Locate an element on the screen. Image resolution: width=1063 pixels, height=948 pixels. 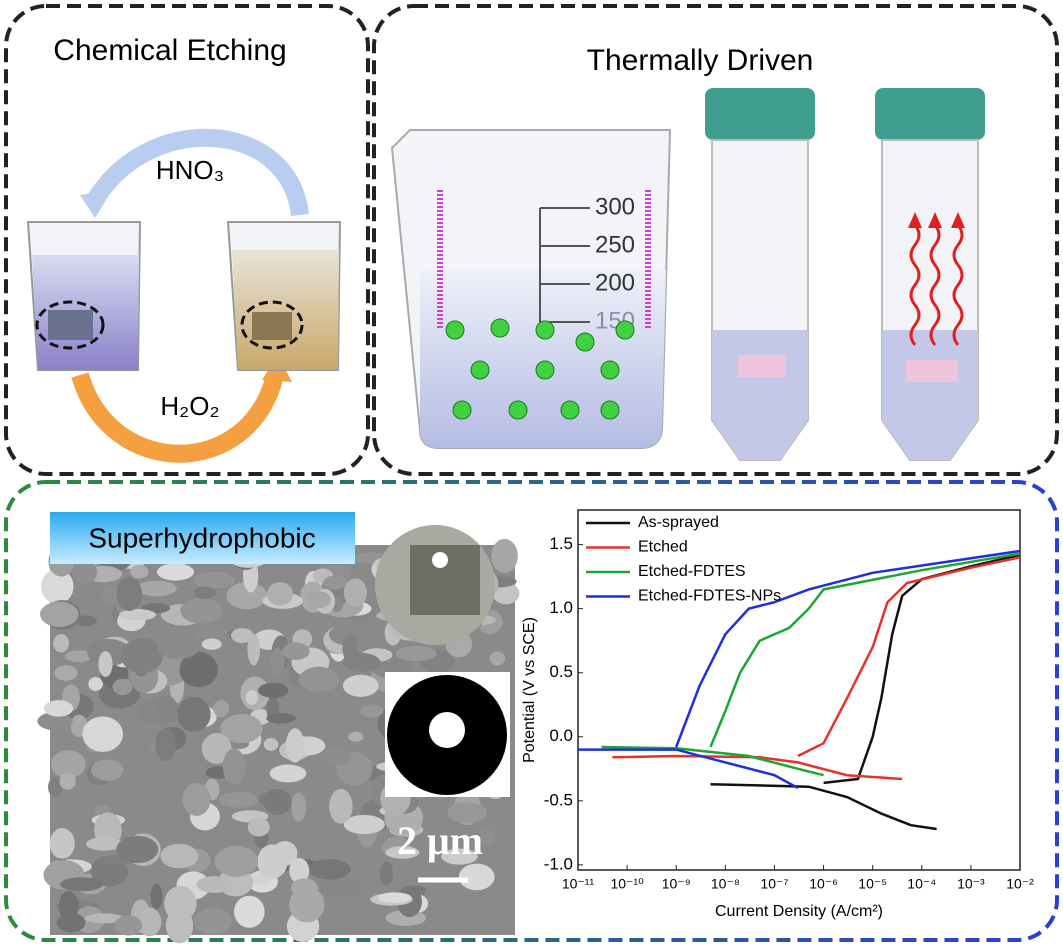
scale-bar-label: 2 μm is located at coordinates (440, 840).